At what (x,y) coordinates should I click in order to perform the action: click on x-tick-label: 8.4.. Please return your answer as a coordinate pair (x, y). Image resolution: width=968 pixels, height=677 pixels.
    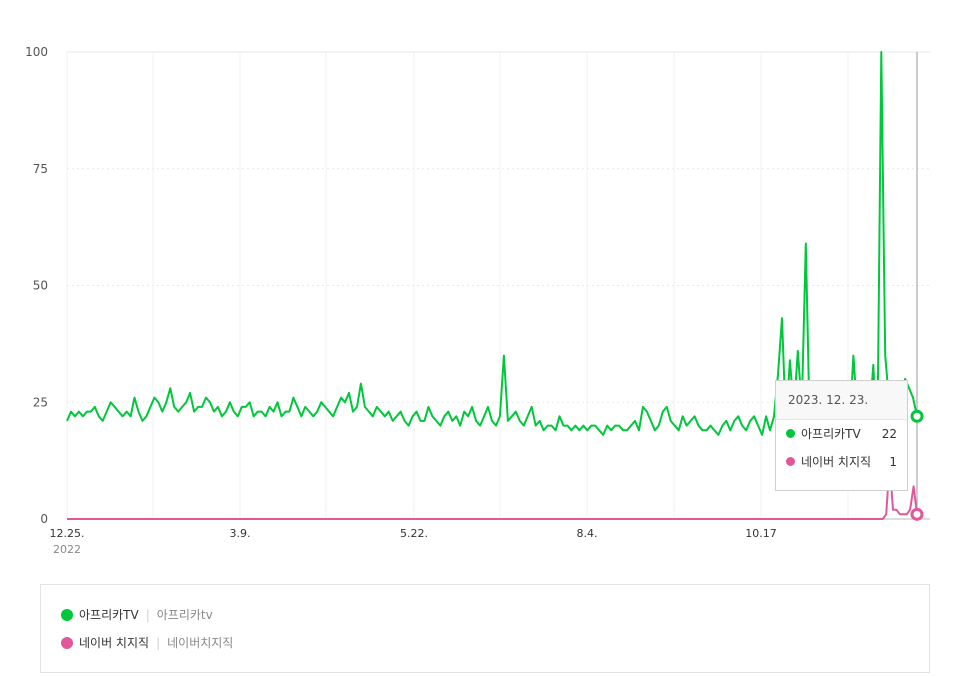
    Looking at the image, I should click on (587, 533).